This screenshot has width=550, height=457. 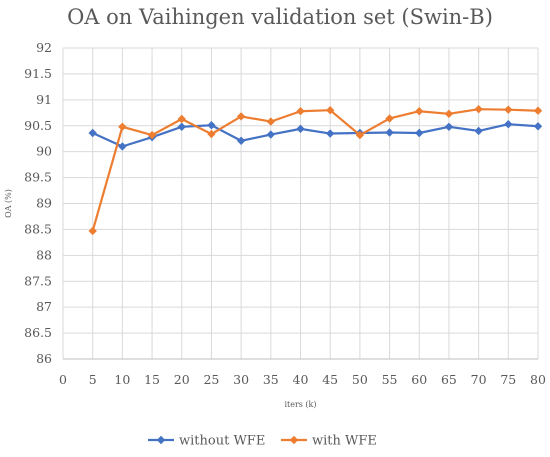 I want to click on x-tick-label: 55, so click(x=390, y=379).